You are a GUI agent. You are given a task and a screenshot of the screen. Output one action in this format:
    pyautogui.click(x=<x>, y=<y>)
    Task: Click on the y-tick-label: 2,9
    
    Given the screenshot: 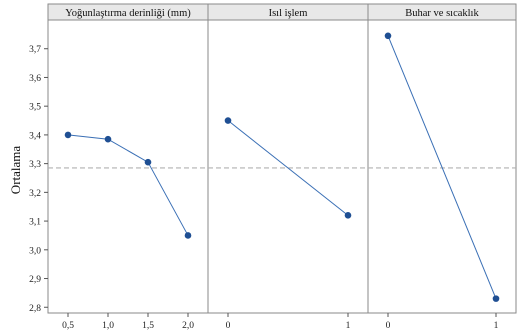 What is the action you would take?
    pyautogui.click(x=35, y=280)
    